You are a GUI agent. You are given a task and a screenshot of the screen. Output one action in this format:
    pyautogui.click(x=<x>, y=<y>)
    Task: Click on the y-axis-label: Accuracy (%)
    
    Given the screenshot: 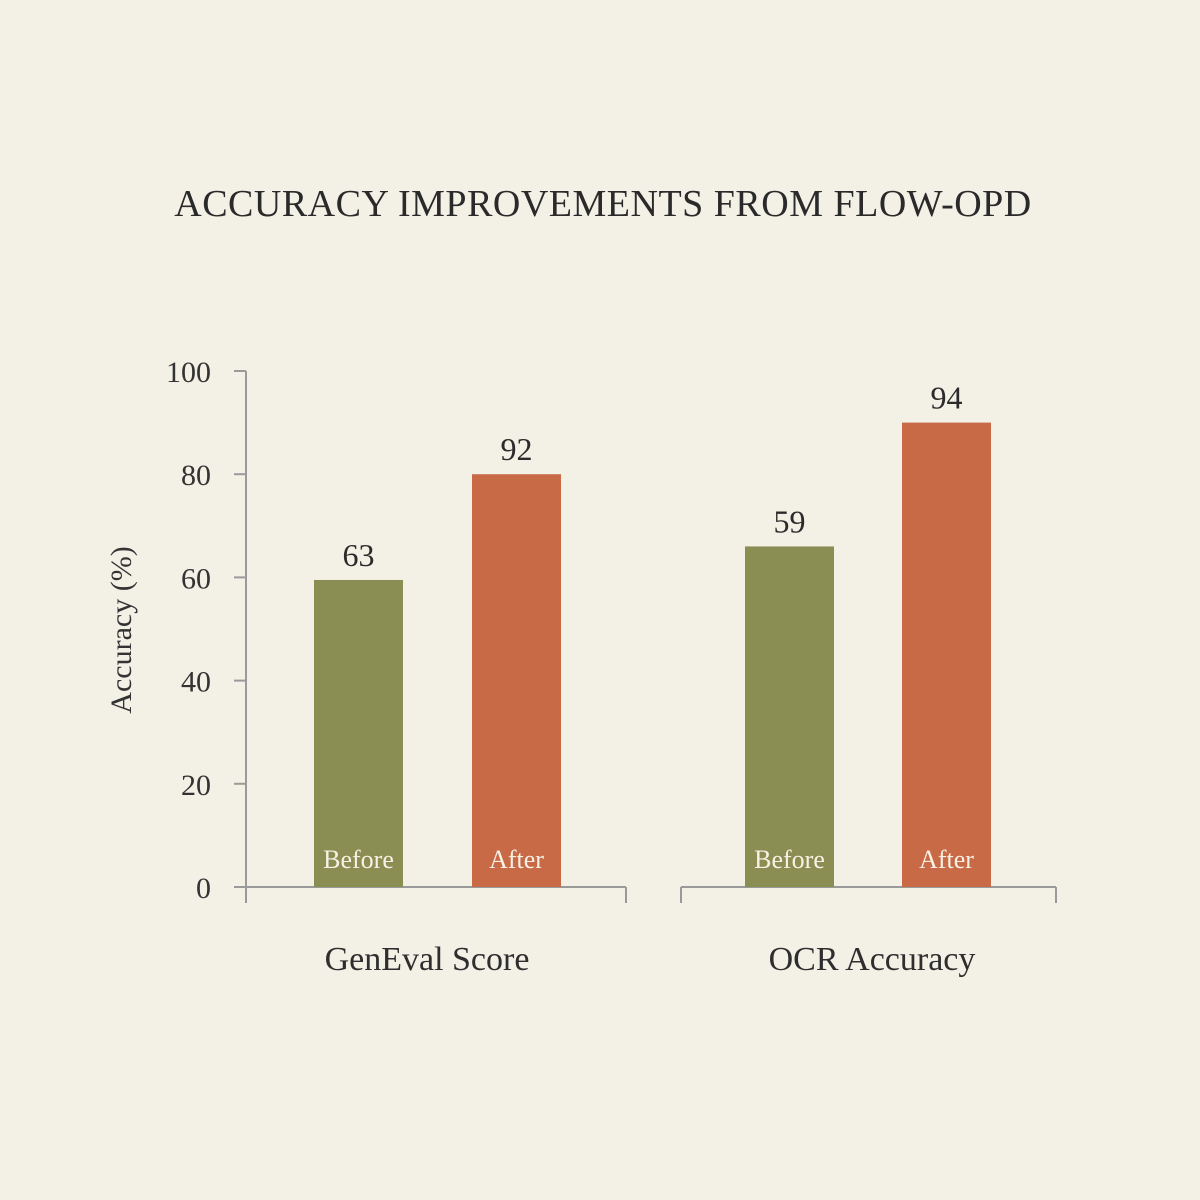 What is the action you would take?
    pyautogui.click(x=121, y=629)
    